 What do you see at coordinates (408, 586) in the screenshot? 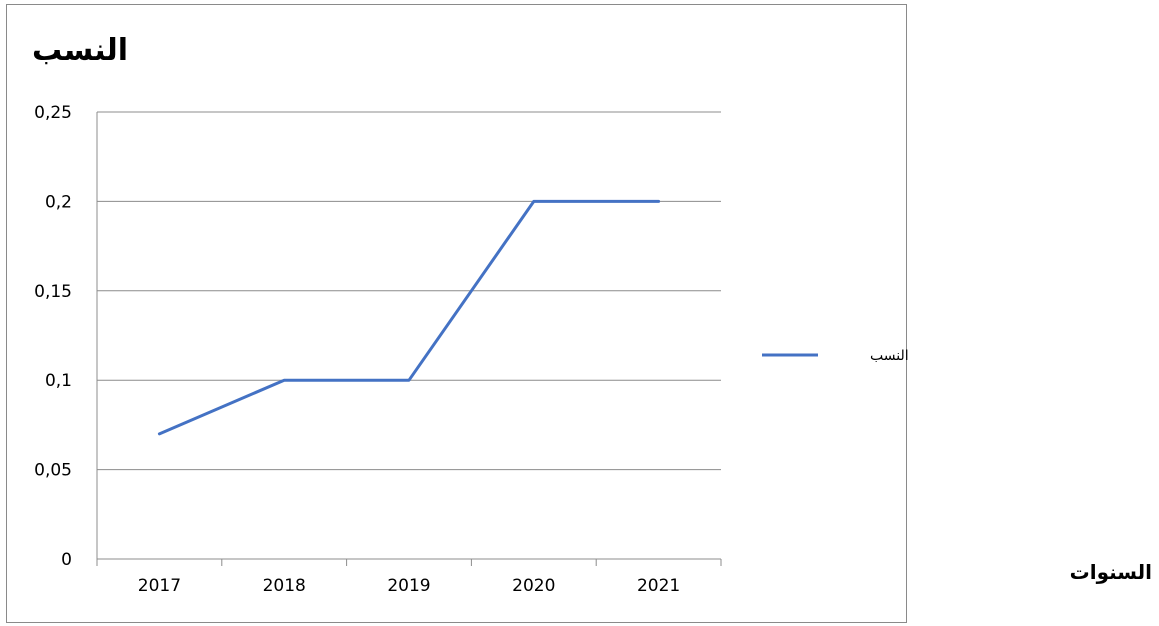
I see `x-tick-label: 2019` at bounding box center [408, 586].